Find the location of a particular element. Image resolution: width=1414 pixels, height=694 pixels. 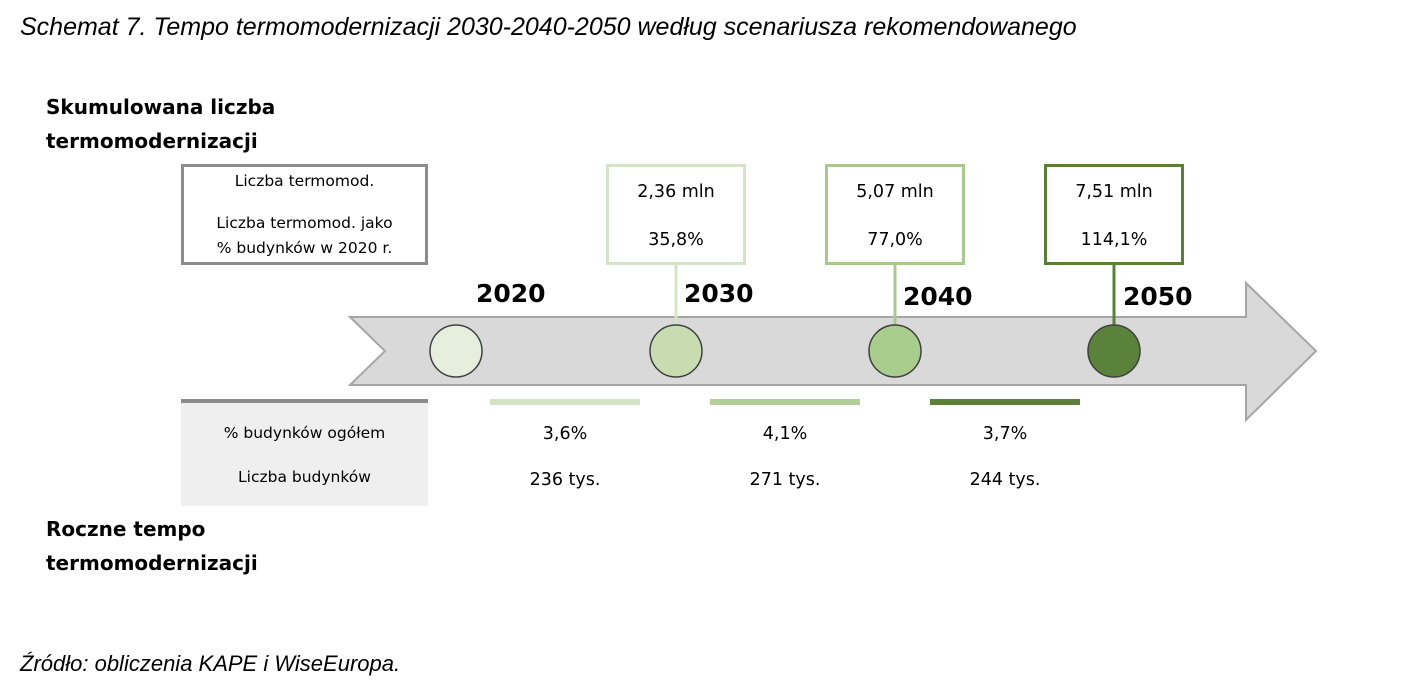

annual-legend: % budynków ogółem Liczba budynków is located at coordinates (304, 452).